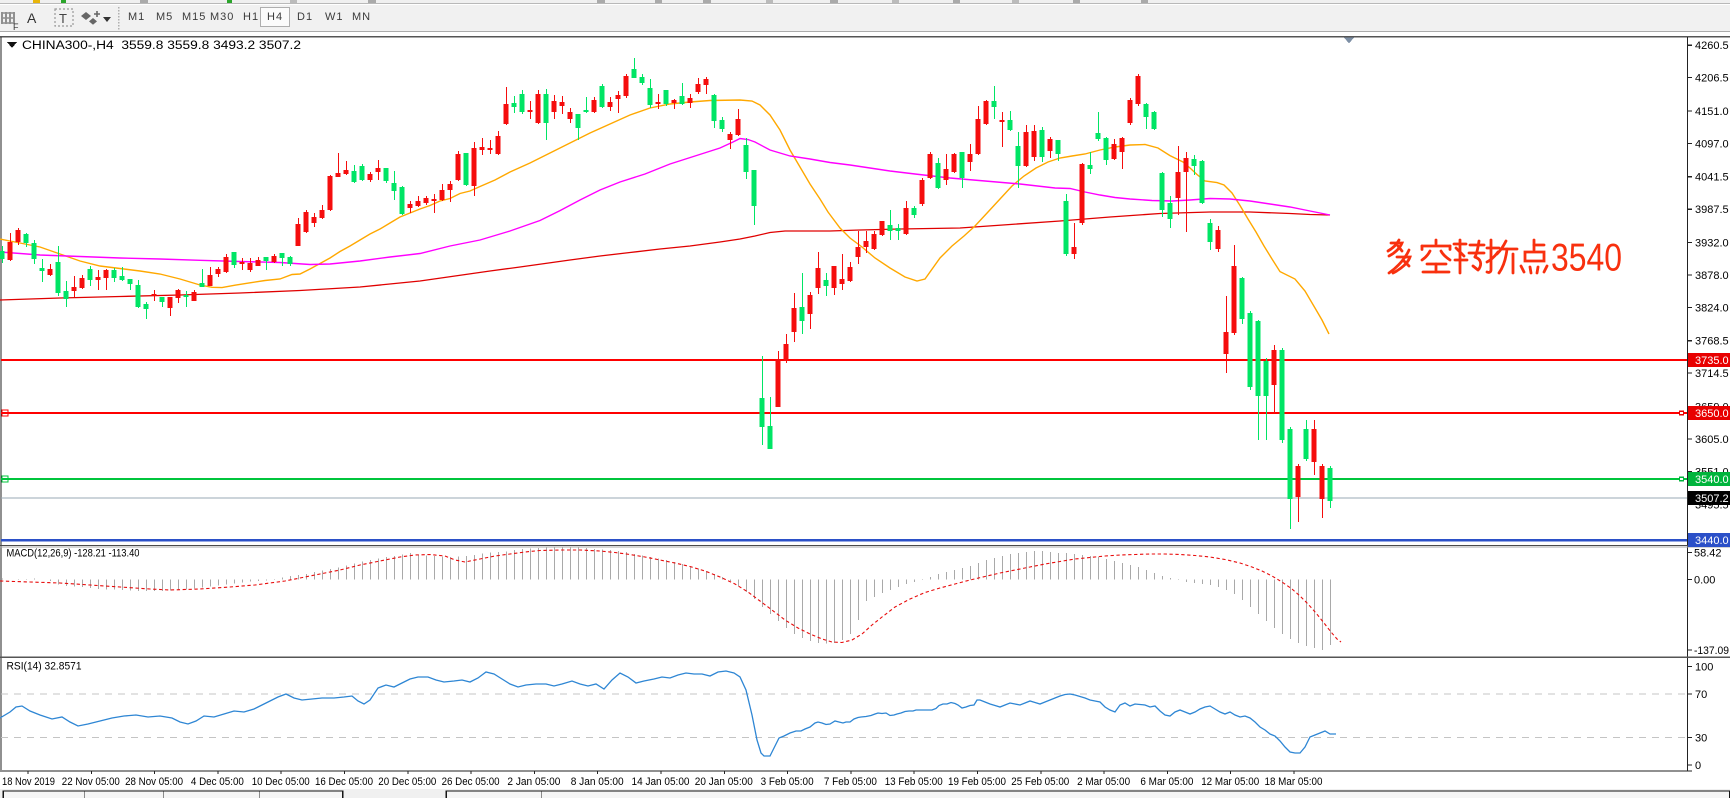 The image size is (1730, 798). What do you see at coordinates (1704, 580) in the screenshot?
I see `svg-text: 0.00` at bounding box center [1704, 580].